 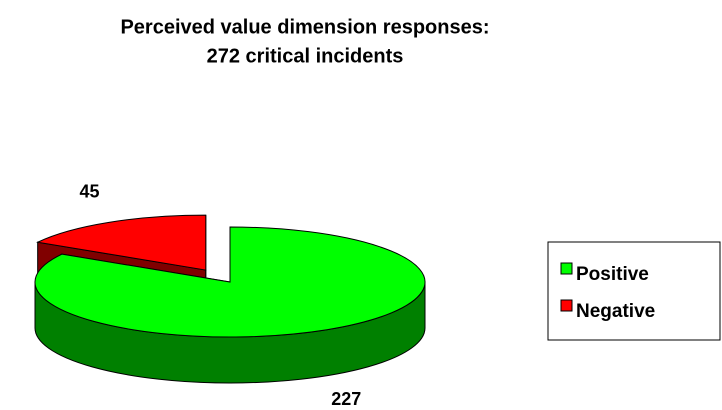 What do you see at coordinates (346, 399) in the screenshot?
I see `data-label: 227` at bounding box center [346, 399].